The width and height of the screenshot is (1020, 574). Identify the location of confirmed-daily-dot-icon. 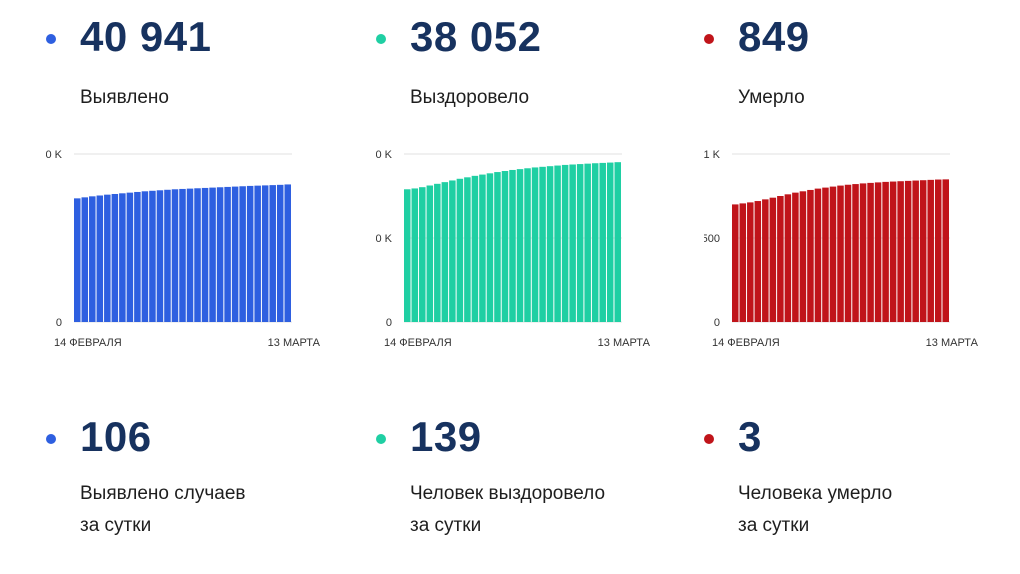
(51, 439).